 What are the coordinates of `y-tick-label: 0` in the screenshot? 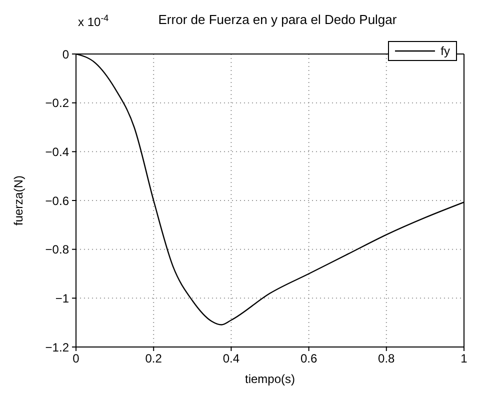 It's located at (66, 54).